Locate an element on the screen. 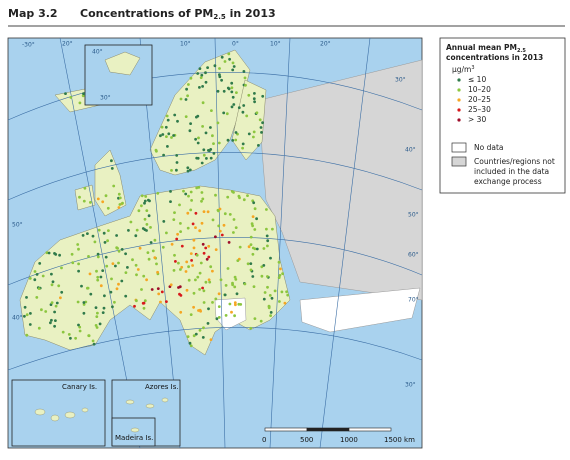  land is located at coordinates (122, 63).